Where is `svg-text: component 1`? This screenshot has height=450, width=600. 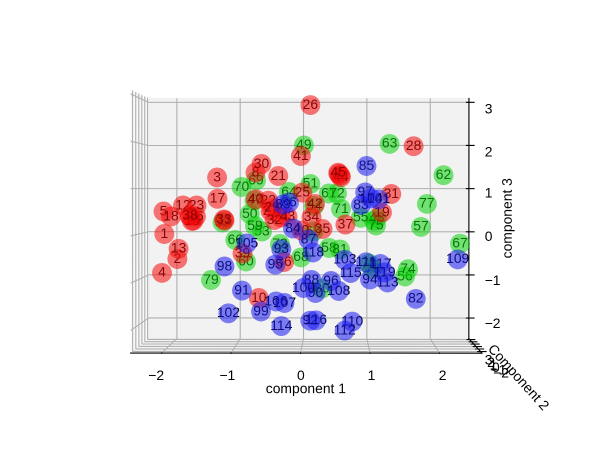
svg-text: component 1 is located at coordinates (306, 388).